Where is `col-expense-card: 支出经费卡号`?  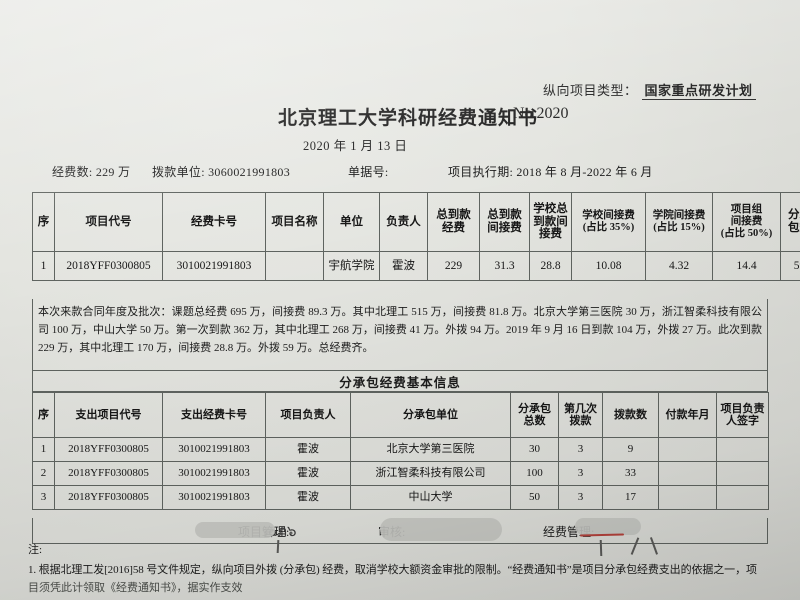
col-expense-card: 支出经费卡号 is located at coordinates (214, 415).